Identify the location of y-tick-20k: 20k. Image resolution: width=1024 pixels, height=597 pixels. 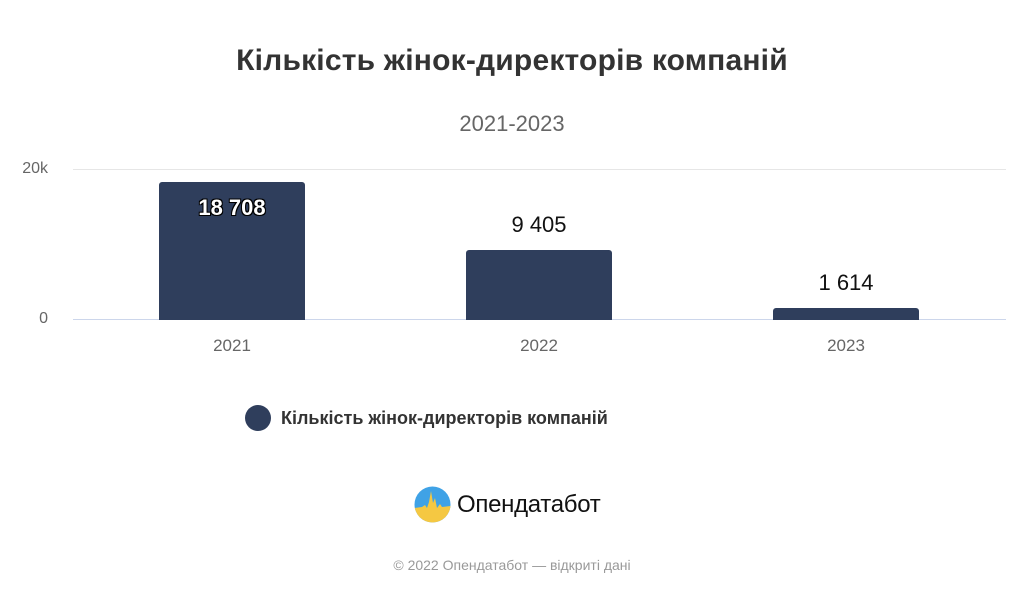
(35, 168).